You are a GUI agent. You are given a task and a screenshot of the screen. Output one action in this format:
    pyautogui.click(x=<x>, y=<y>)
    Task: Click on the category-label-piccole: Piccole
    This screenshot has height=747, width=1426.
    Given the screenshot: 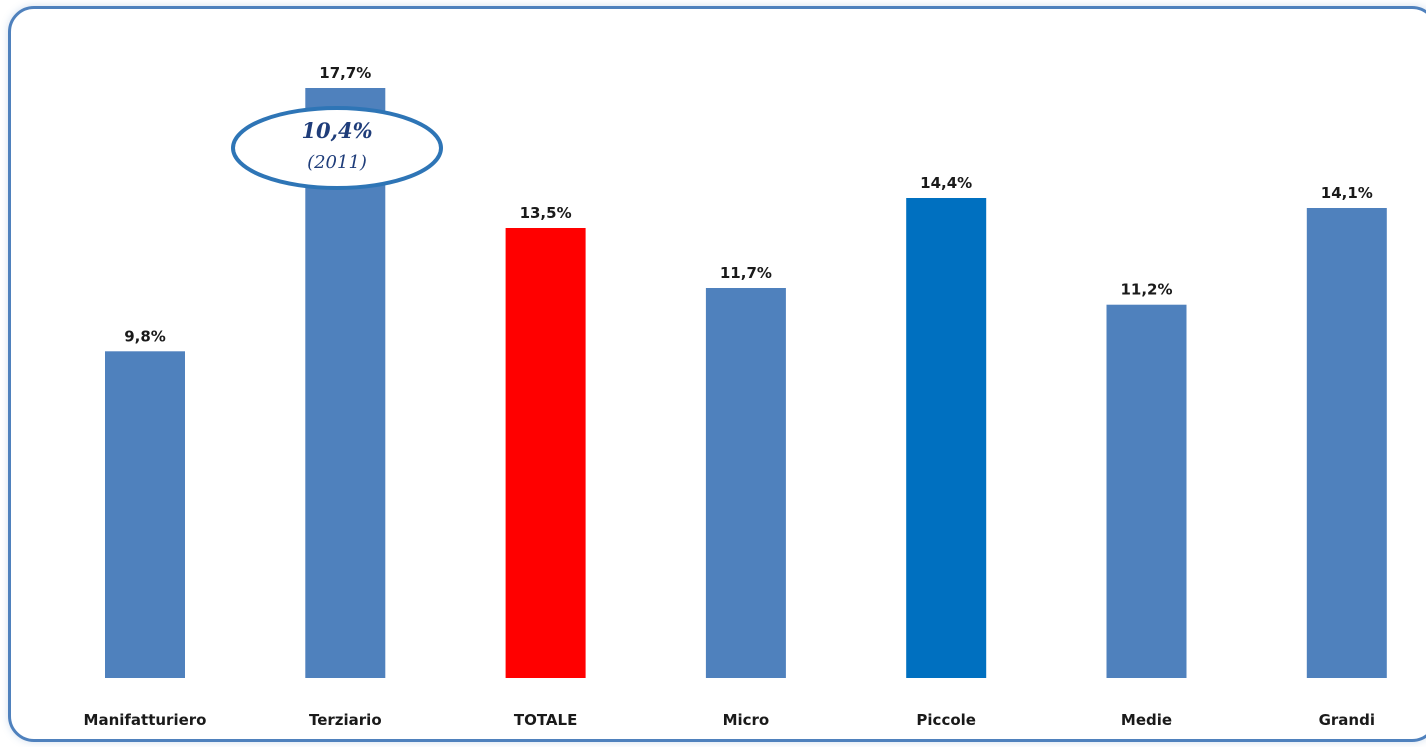 What is the action you would take?
    pyautogui.click(x=946, y=720)
    